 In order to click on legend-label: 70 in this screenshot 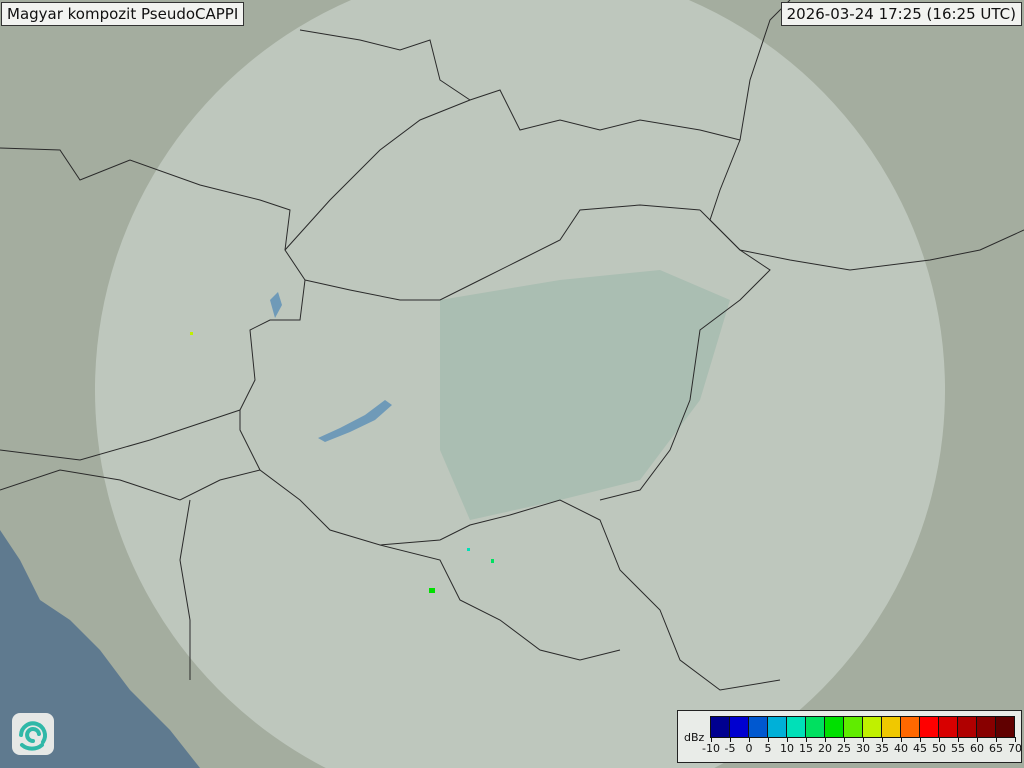, I will do `click(1015, 748)`.